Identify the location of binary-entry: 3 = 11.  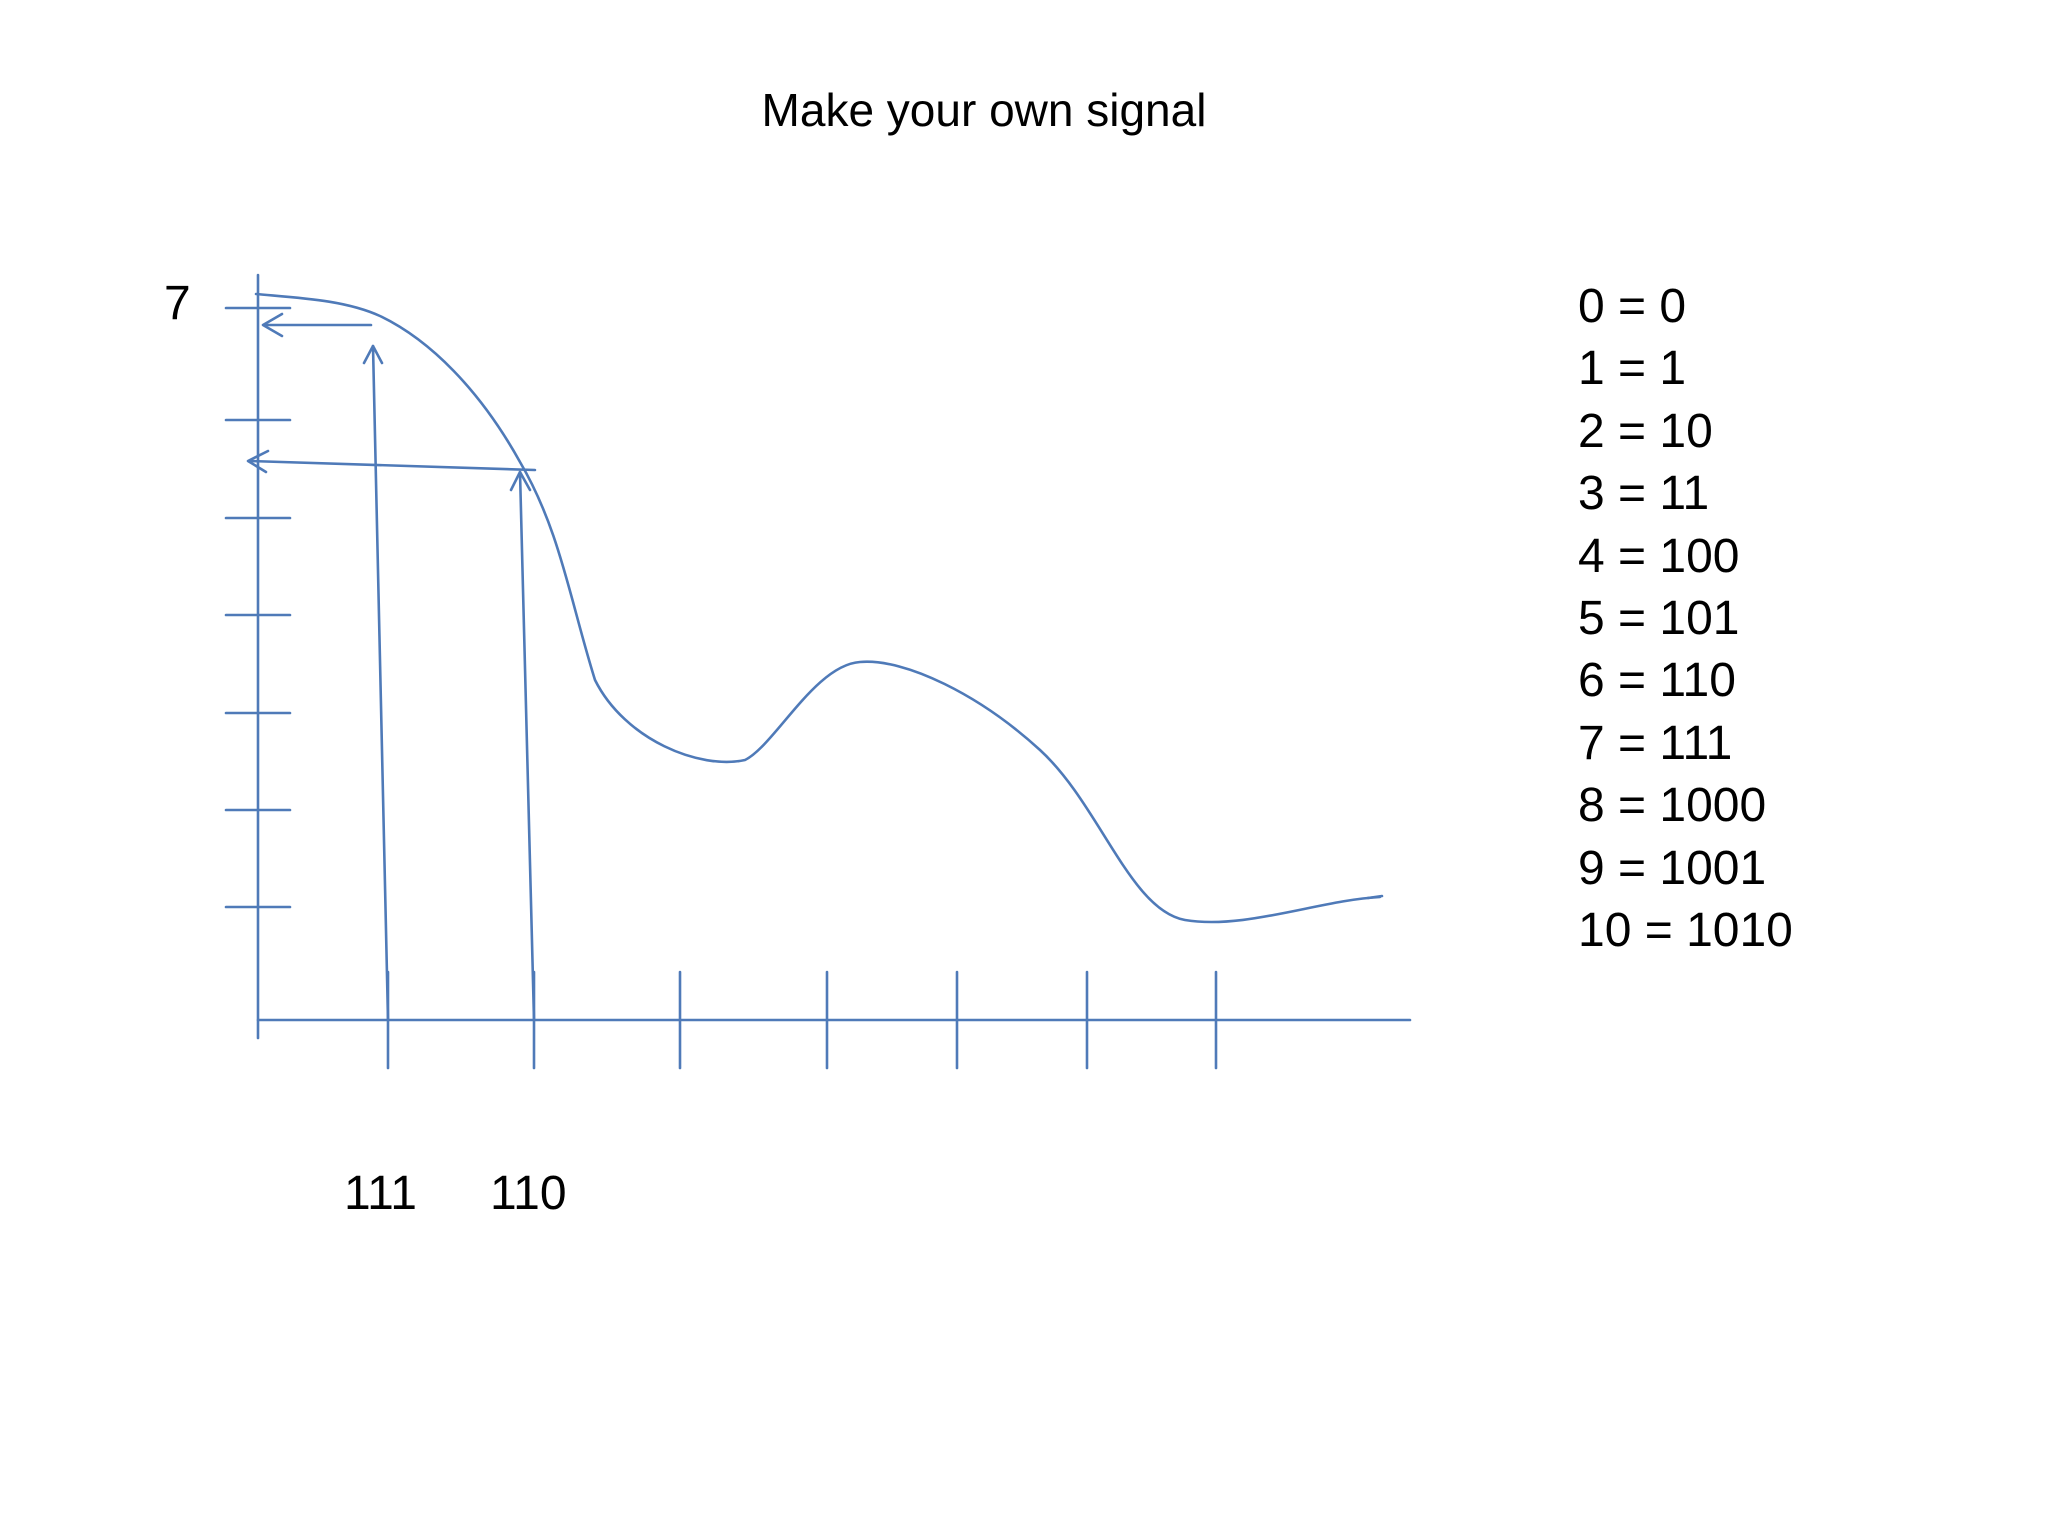
(1644, 494).